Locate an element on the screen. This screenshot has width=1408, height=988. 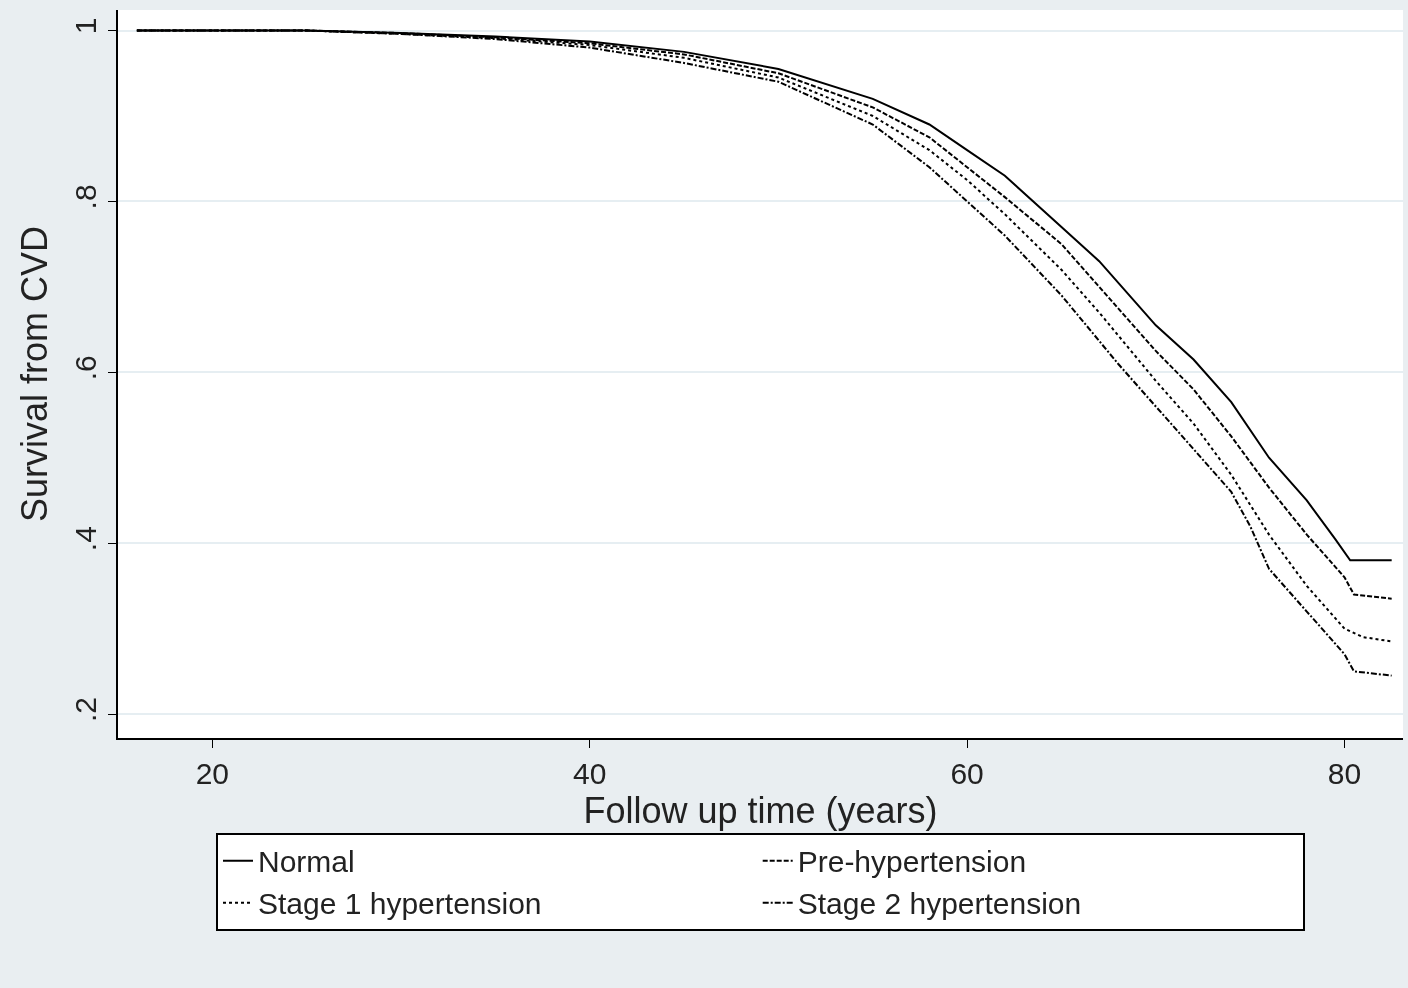
y-tick-label: .6 is located at coordinates (85, 368).